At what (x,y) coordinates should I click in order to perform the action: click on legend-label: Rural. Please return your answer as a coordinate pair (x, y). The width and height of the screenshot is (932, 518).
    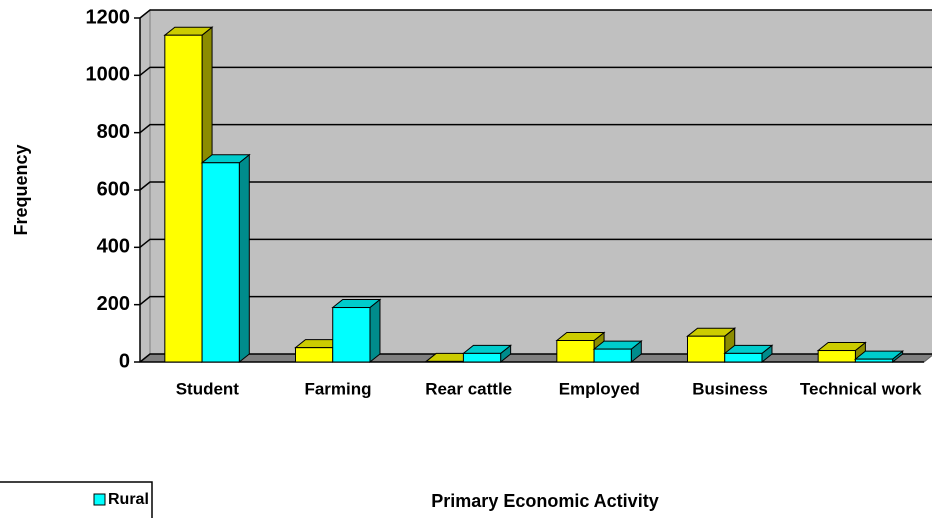
    Looking at the image, I should click on (128, 499).